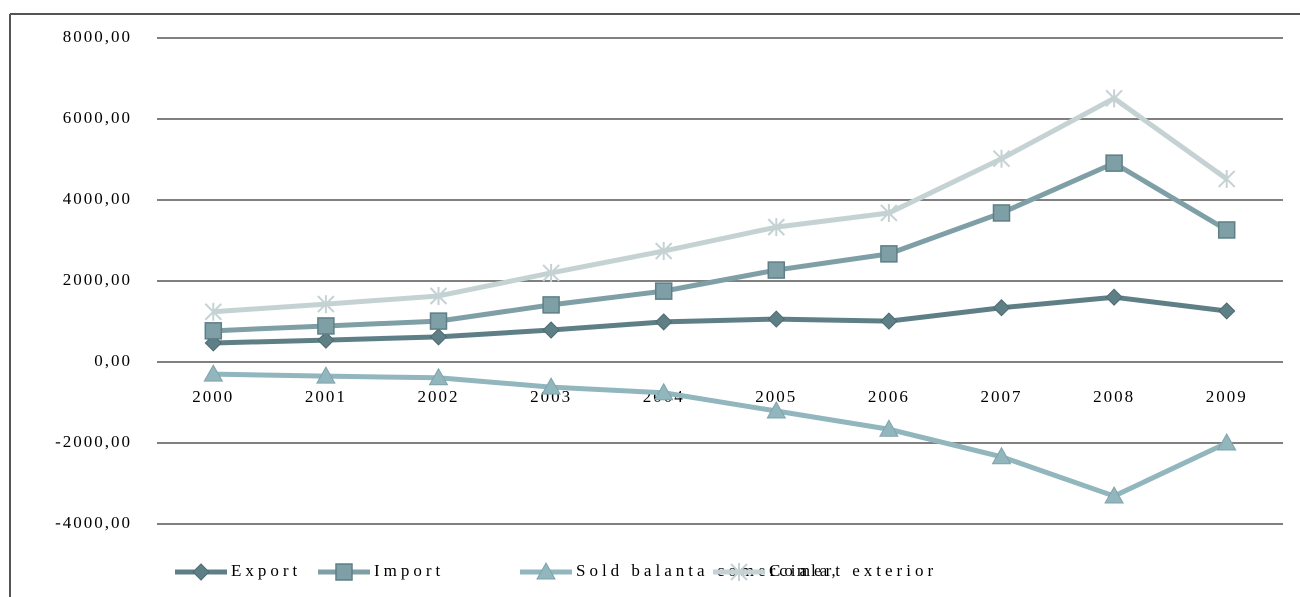 This screenshot has height=597, width=1300. Describe the element at coordinates (93, 522) in the screenshot. I see `y-tick-label: -4000,00` at that location.